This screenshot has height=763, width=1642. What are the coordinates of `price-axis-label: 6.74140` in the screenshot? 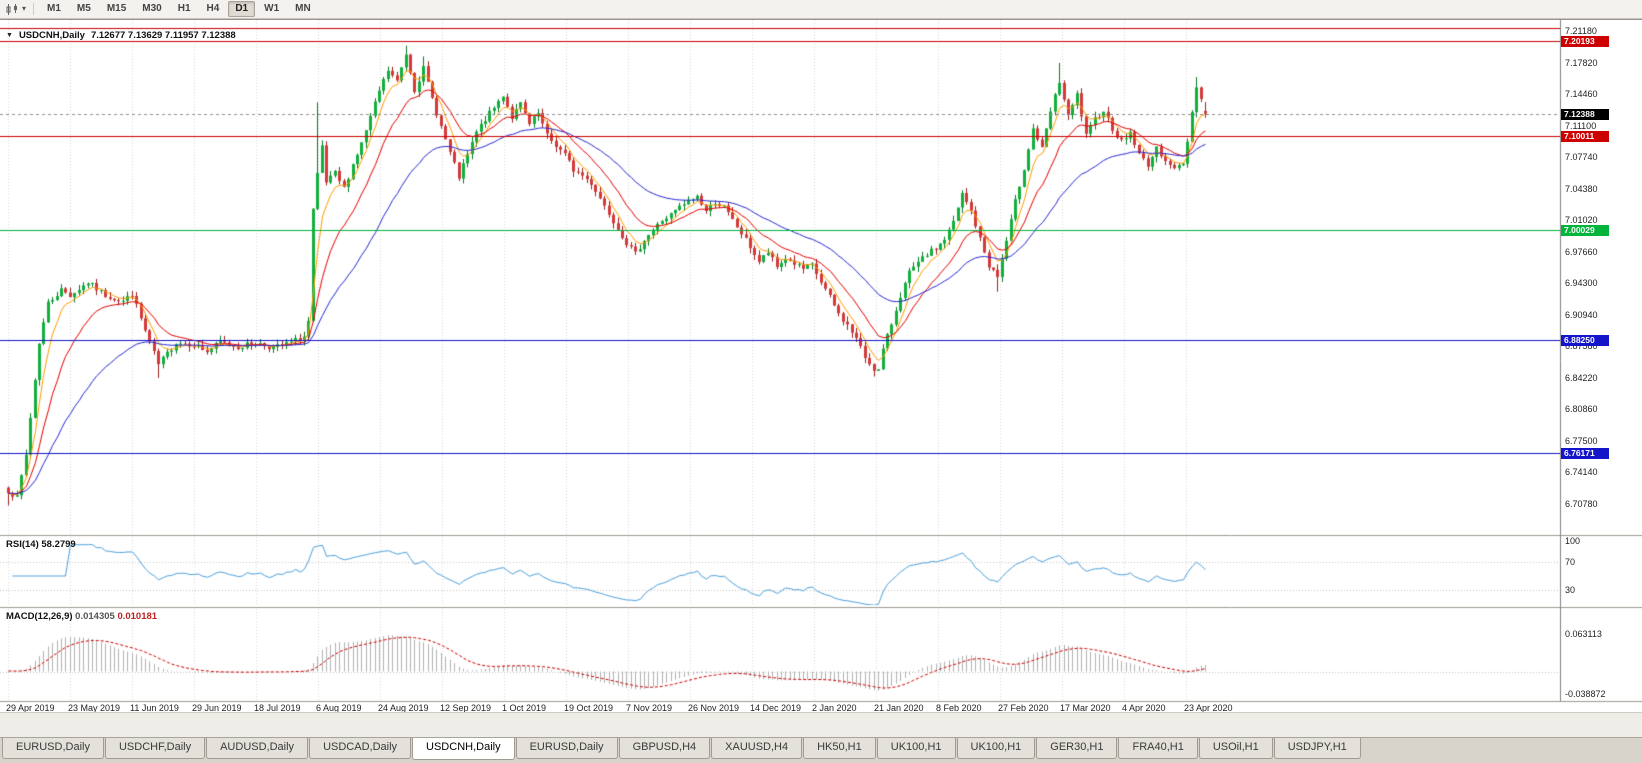 It's located at (1581, 472).